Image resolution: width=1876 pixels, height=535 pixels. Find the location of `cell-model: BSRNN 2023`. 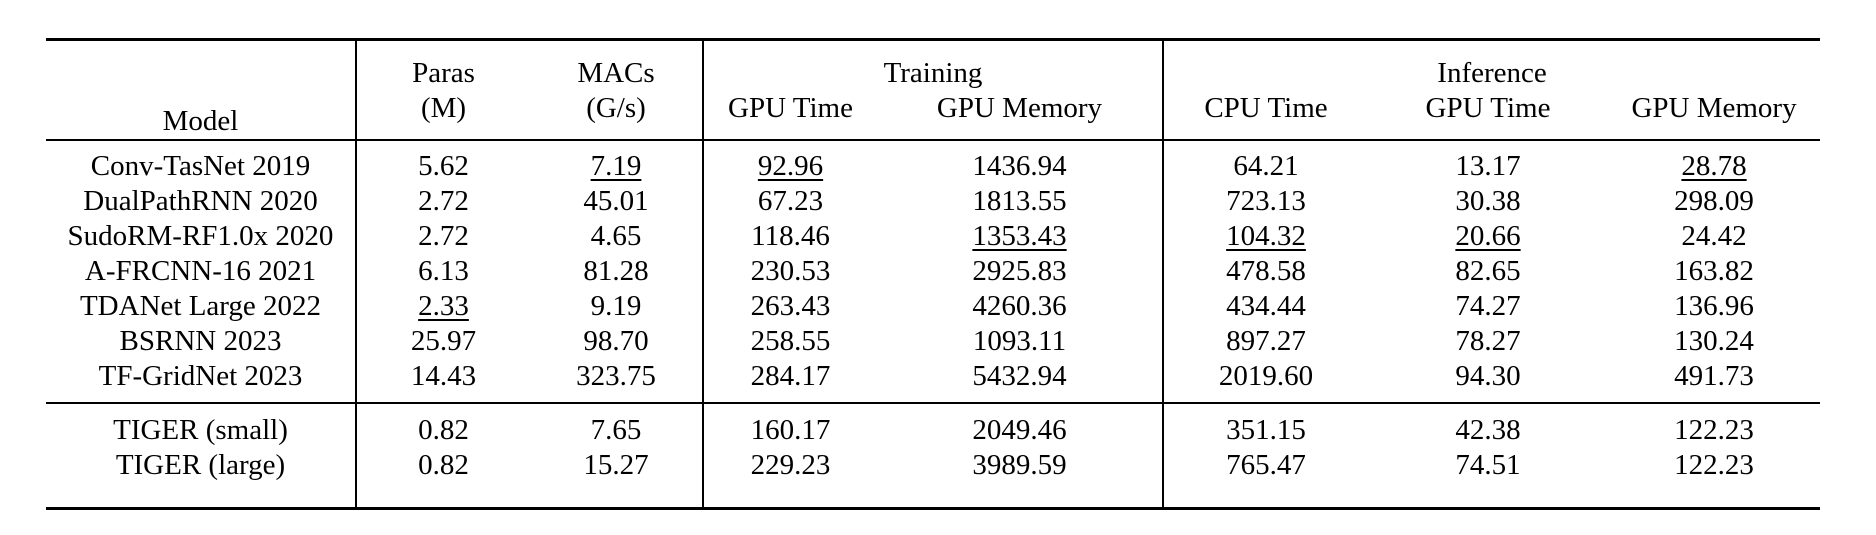

cell-model: BSRNN 2023 is located at coordinates (201, 341).